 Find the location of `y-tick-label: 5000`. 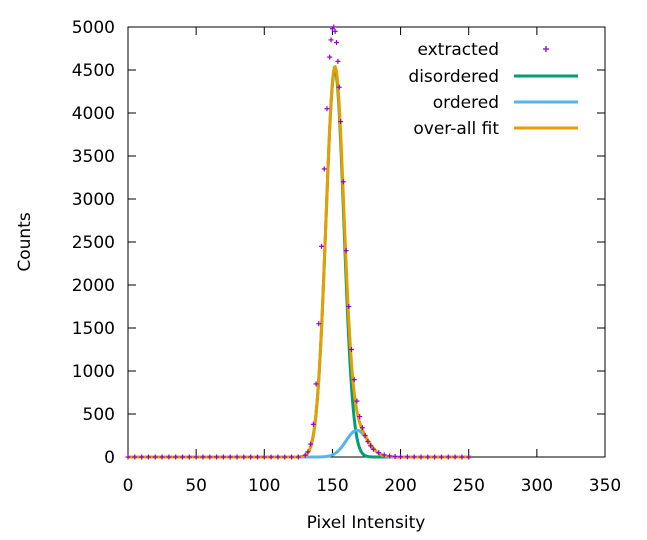

y-tick-label: 5000 is located at coordinates (93, 28).